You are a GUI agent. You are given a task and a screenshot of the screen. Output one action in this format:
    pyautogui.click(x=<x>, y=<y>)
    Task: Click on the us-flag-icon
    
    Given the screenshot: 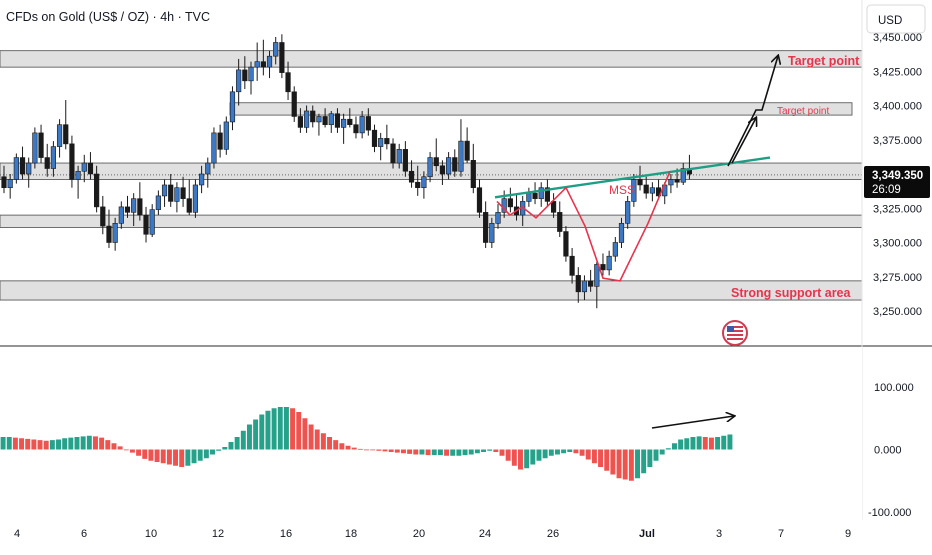 What is the action you would take?
    pyautogui.click(x=735, y=333)
    